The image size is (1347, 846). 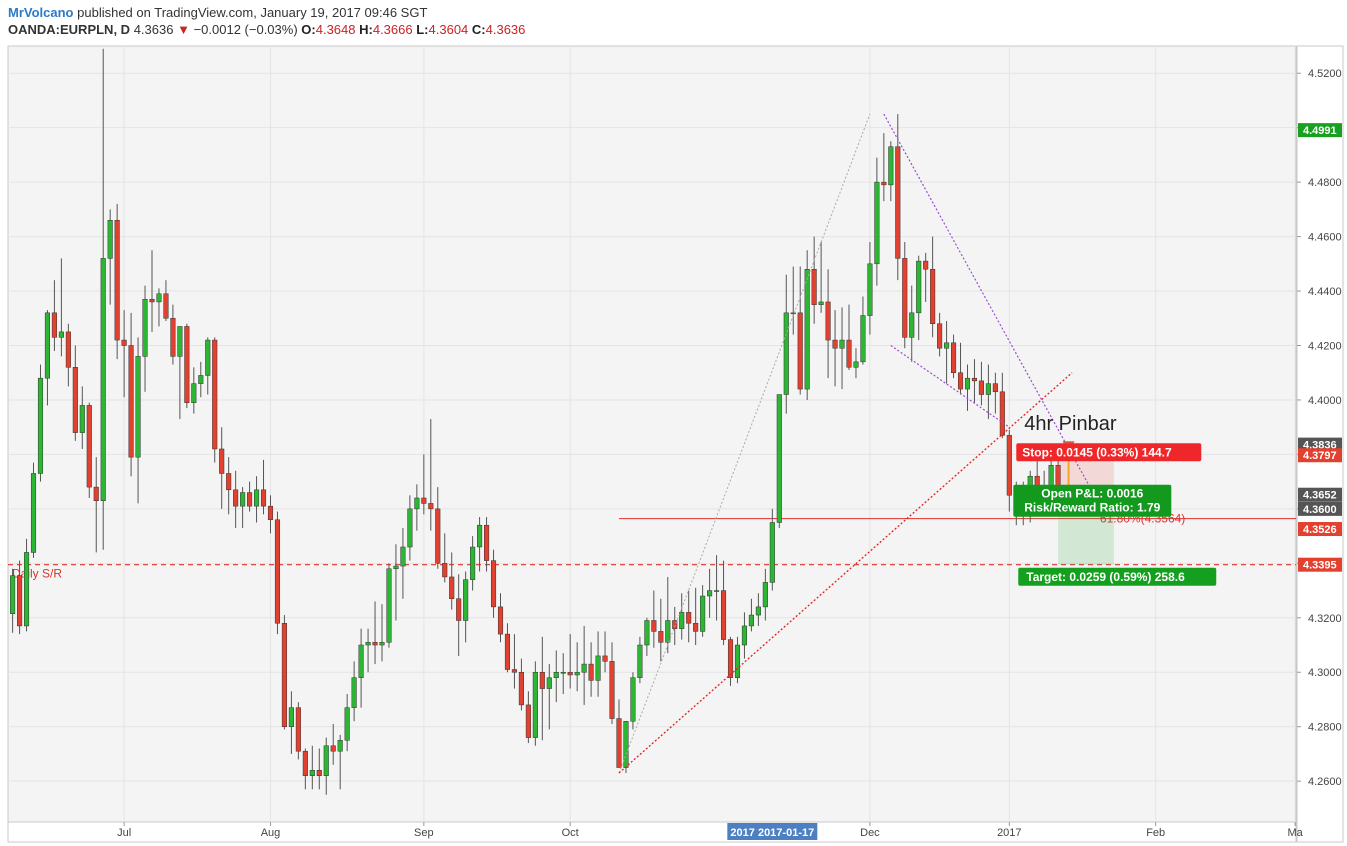 I want to click on high-value: 4.3666, so click(x=392, y=29).